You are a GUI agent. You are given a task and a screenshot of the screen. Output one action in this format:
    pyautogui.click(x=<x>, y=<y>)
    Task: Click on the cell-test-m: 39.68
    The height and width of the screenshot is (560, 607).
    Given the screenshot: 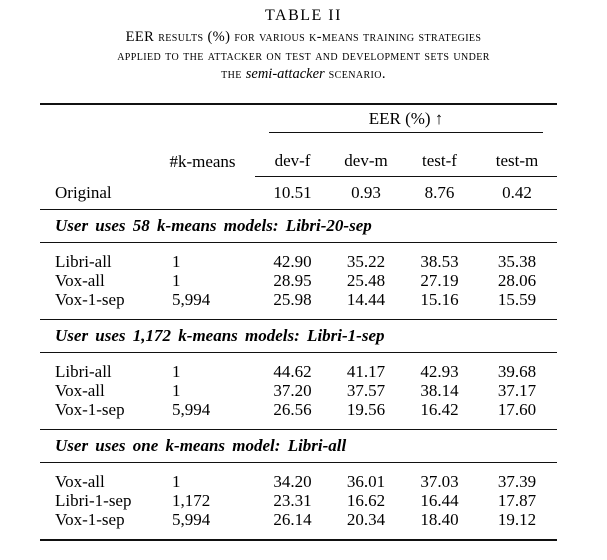 What is the action you would take?
    pyautogui.click(x=517, y=371)
    